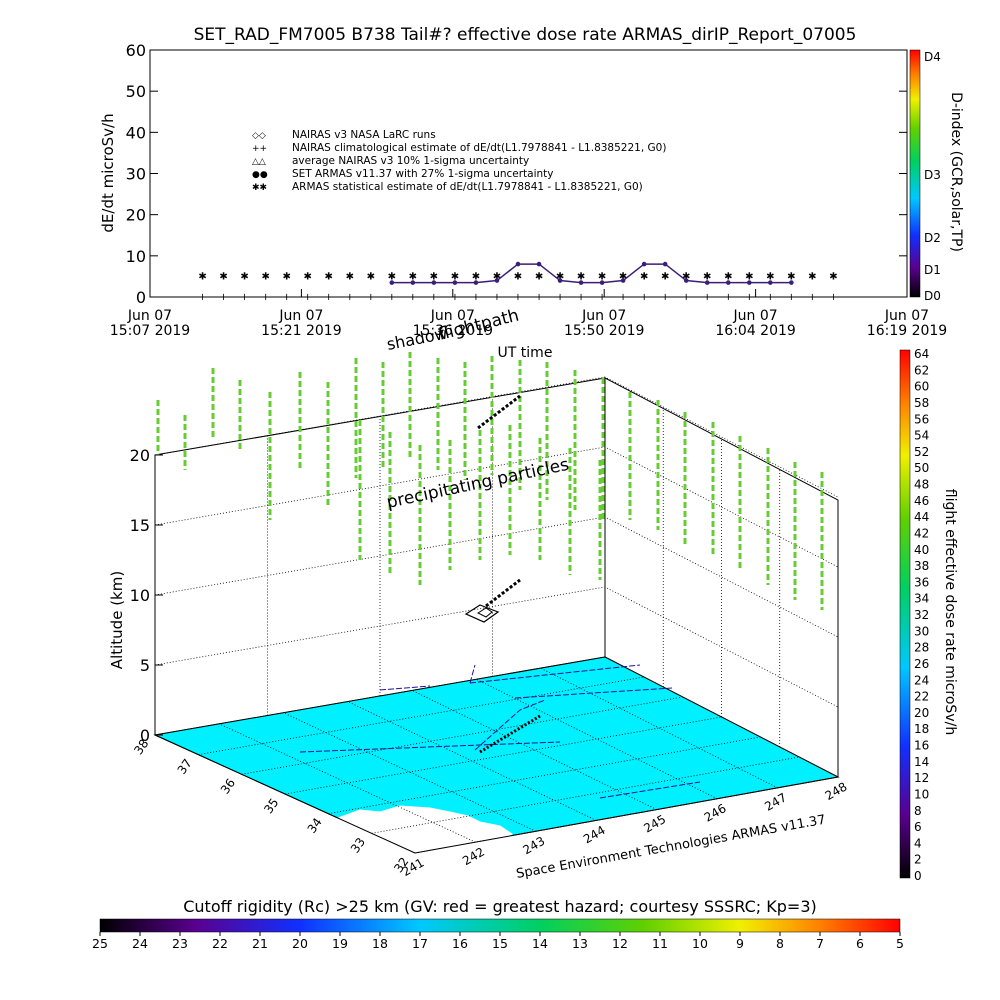 The image size is (1000, 1000). Describe the element at coordinates (604, 331) in the screenshot. I see `x-tick-label: 15:50 2019` at that location.